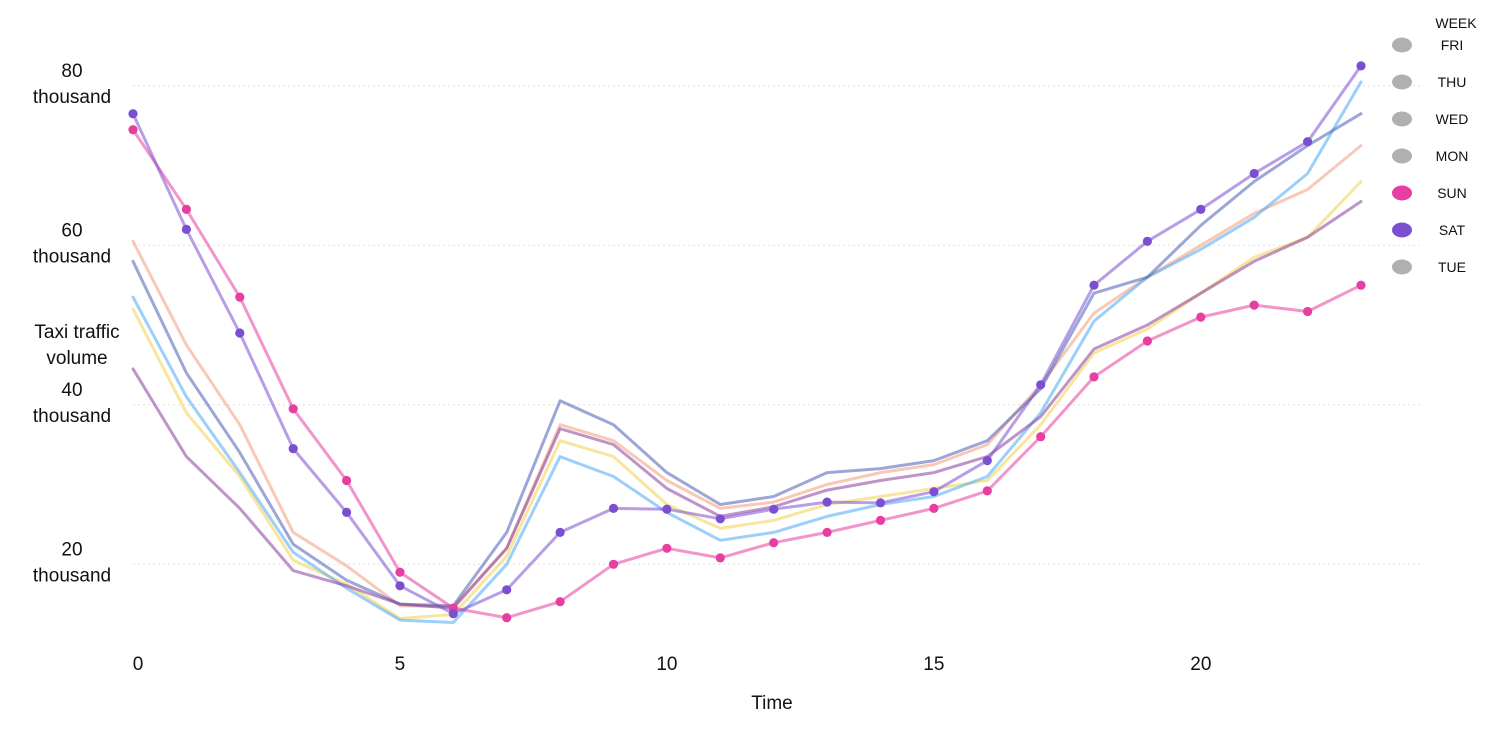  What do you see at coordinates (1434, 145) in the screenshot?
I see `legend: WEEK FRI THU WED MON SUN SAT TUE` at bounding box center [1434, 145].